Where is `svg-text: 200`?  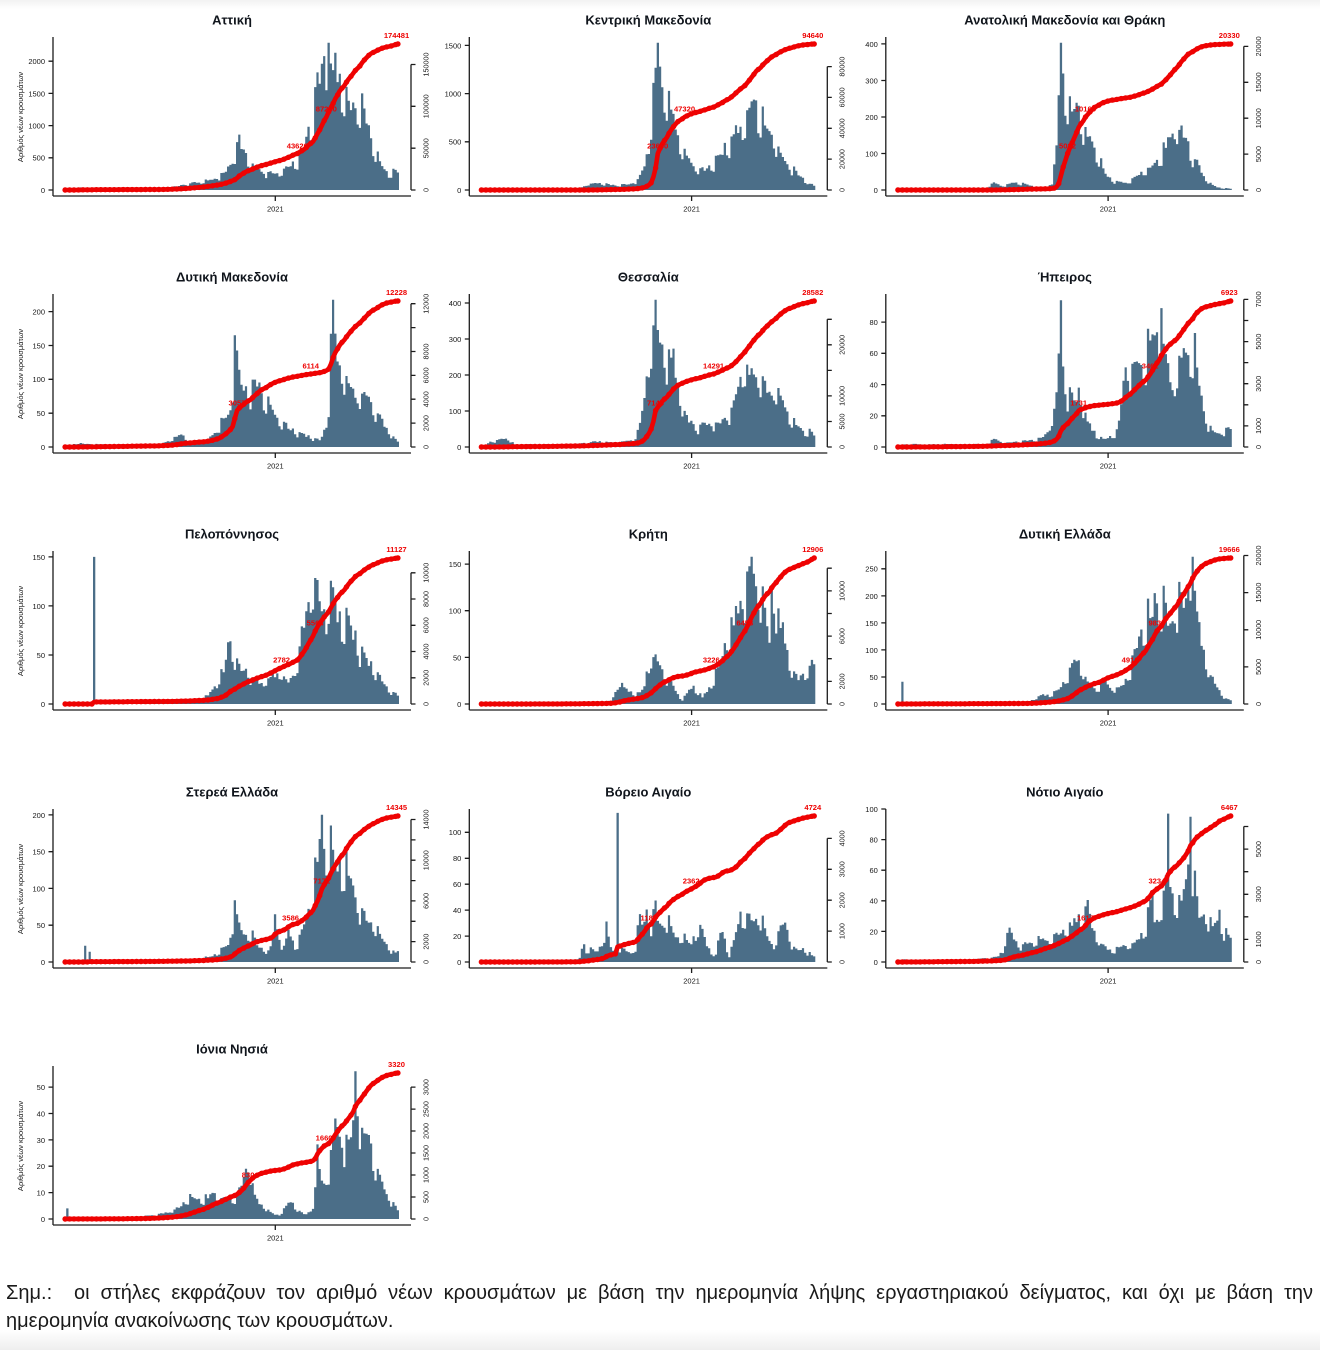
svg-text: 200 is located at coordinates (38, 312).